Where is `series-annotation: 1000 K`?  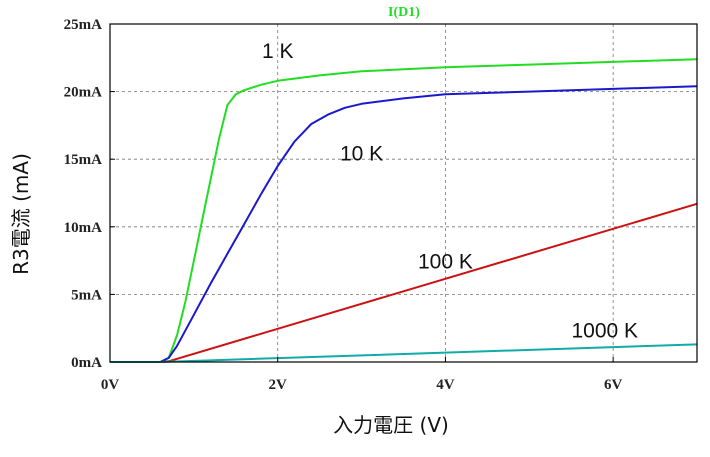 series-annotation: 1000 K is located at coordinates (604, 331).